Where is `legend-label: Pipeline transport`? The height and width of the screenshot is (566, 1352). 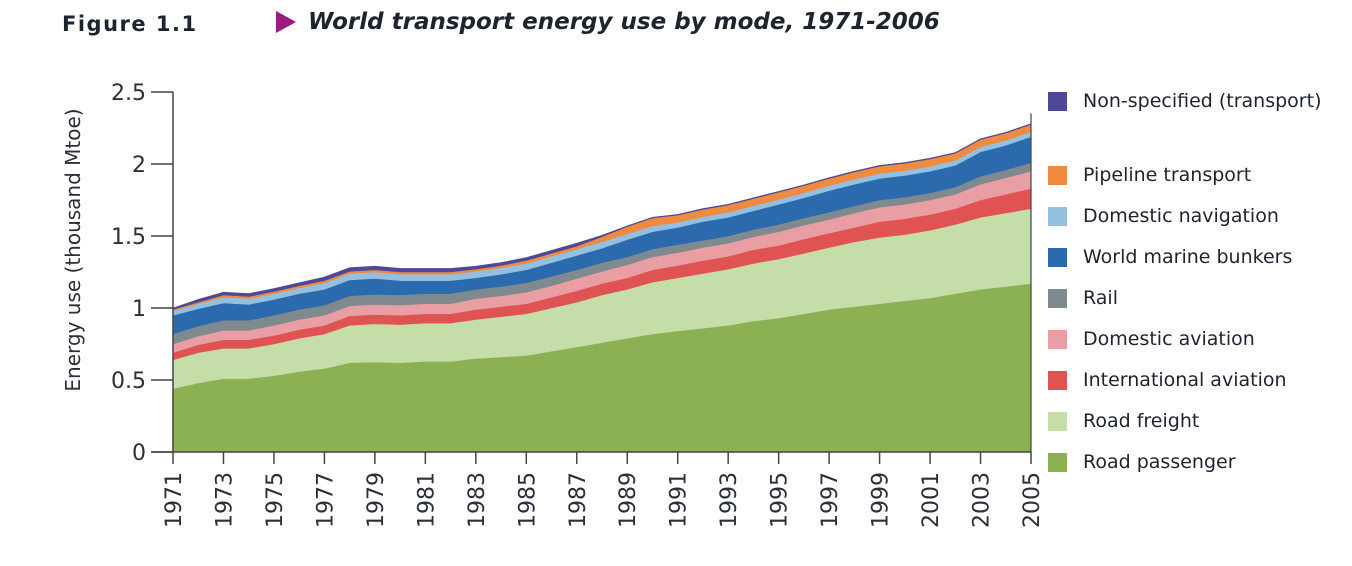 legend-label: Pipeline transport is located at coordinates (1167, 175).